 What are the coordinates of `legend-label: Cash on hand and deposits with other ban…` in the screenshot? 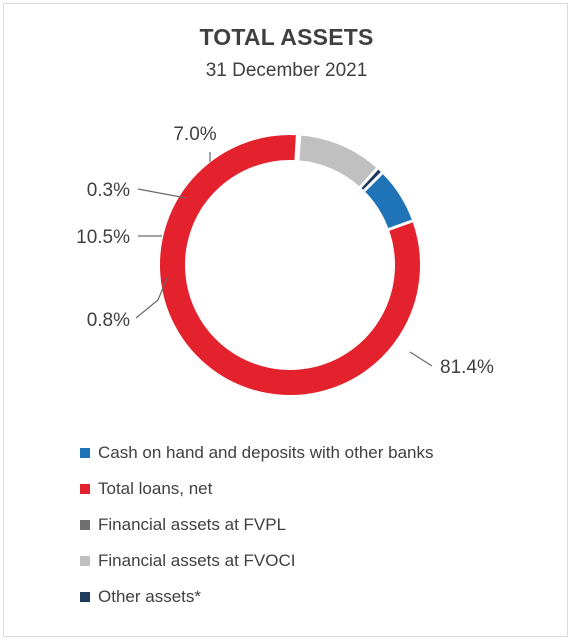 It's located at (266, 452).